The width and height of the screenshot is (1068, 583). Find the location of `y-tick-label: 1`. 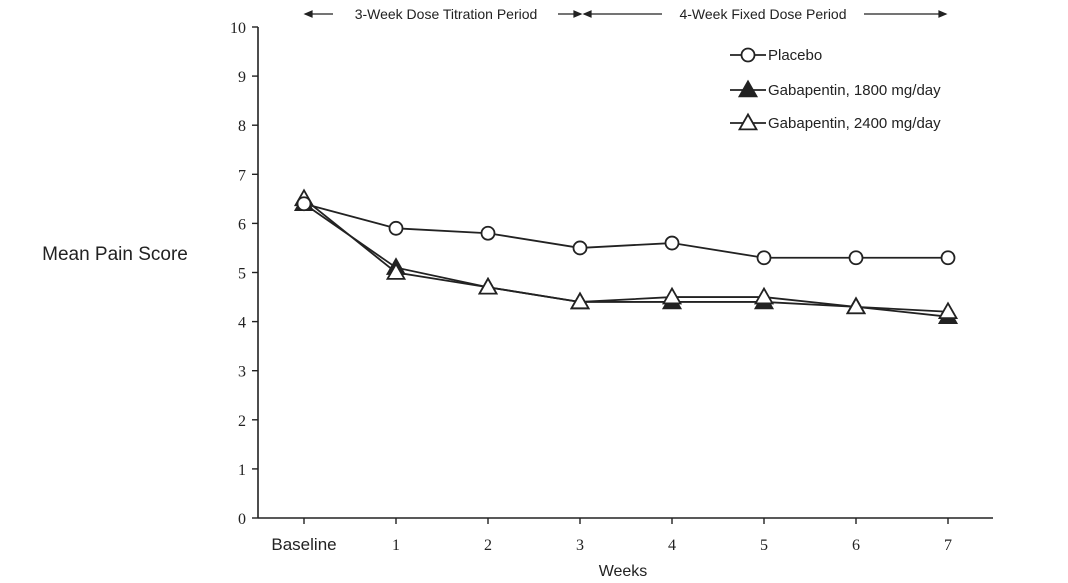

y-tick-label: 1 is located at coordinates (242, 470).